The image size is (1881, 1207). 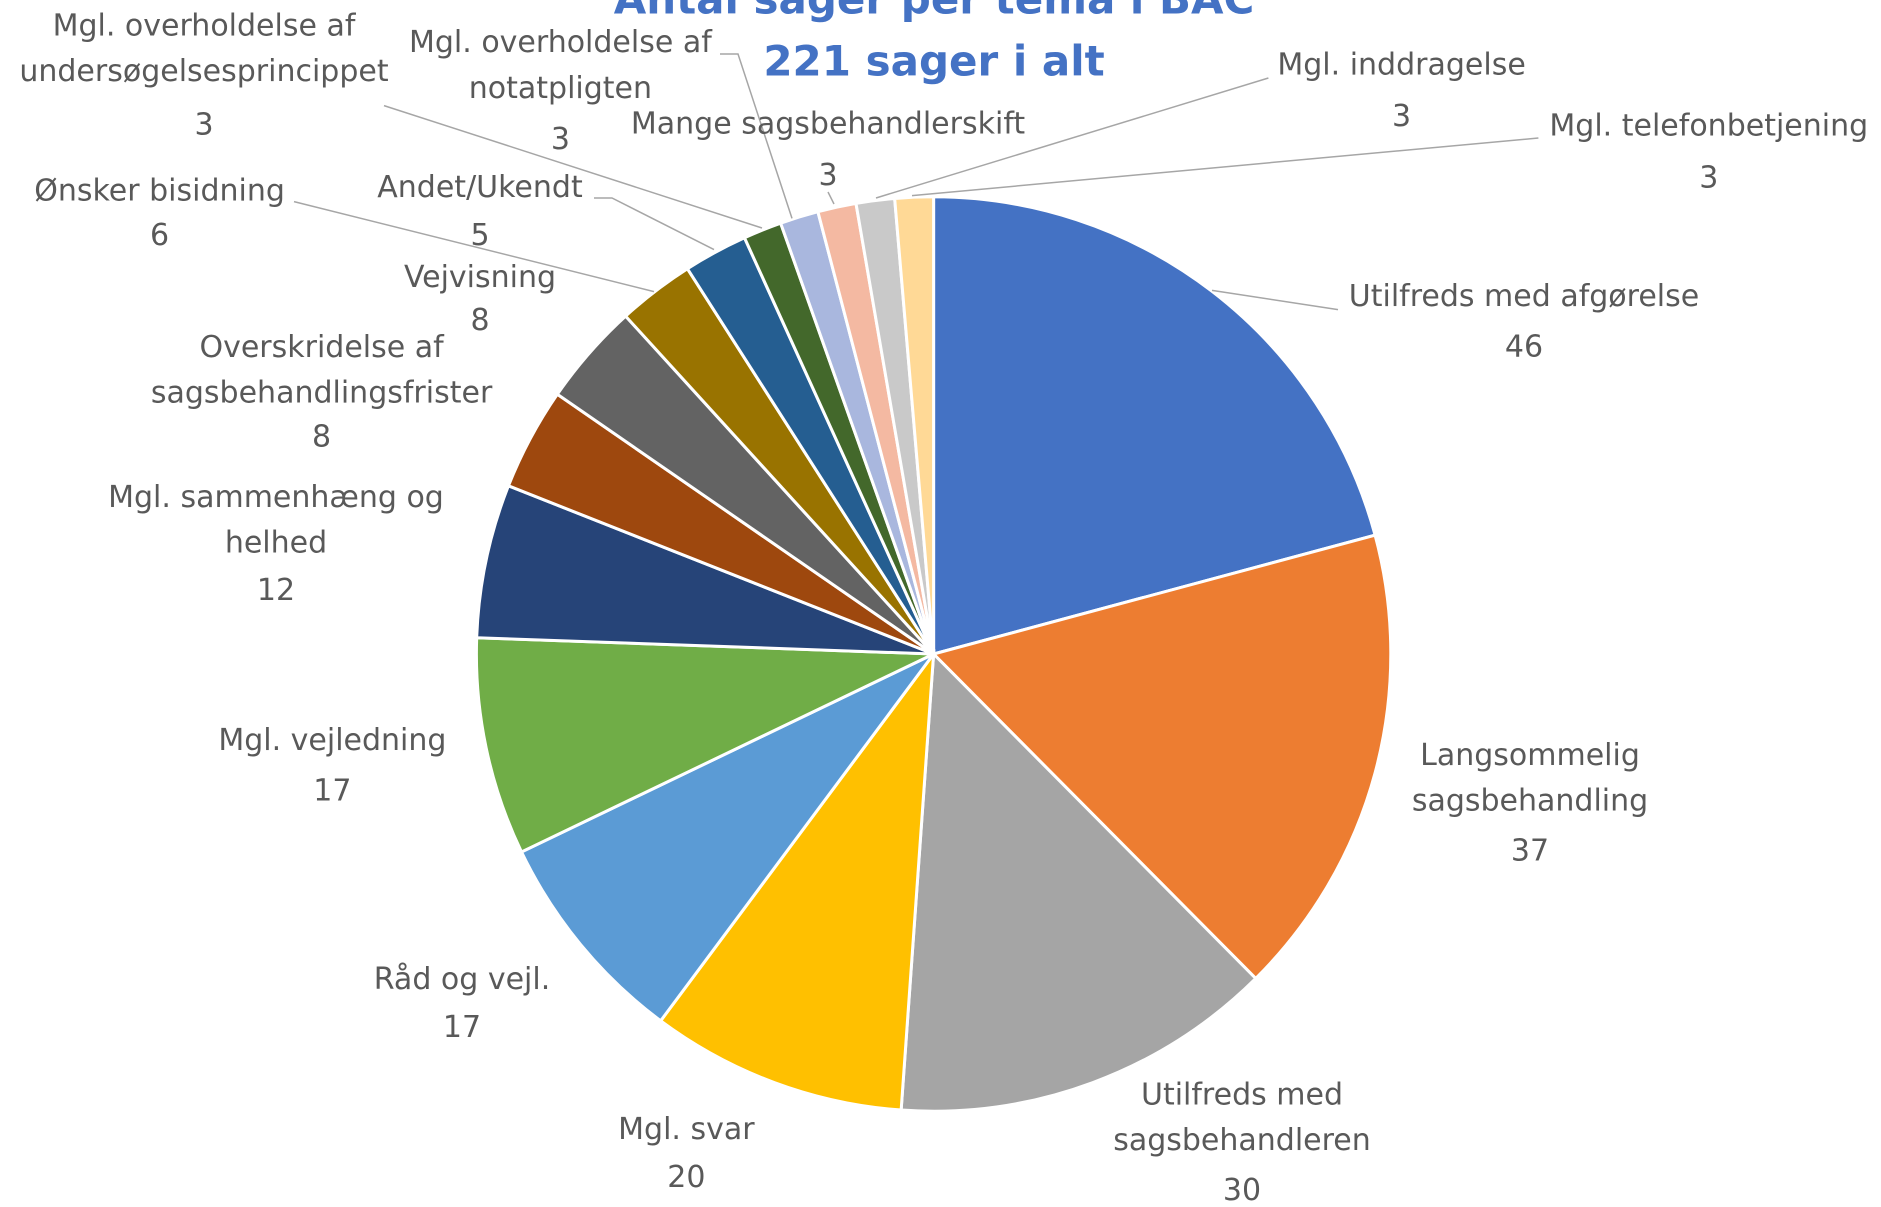 What do you see at coordinates (159, 235) in the screenshot?
I see `value-label: 6` at bounding box center [159, 235].